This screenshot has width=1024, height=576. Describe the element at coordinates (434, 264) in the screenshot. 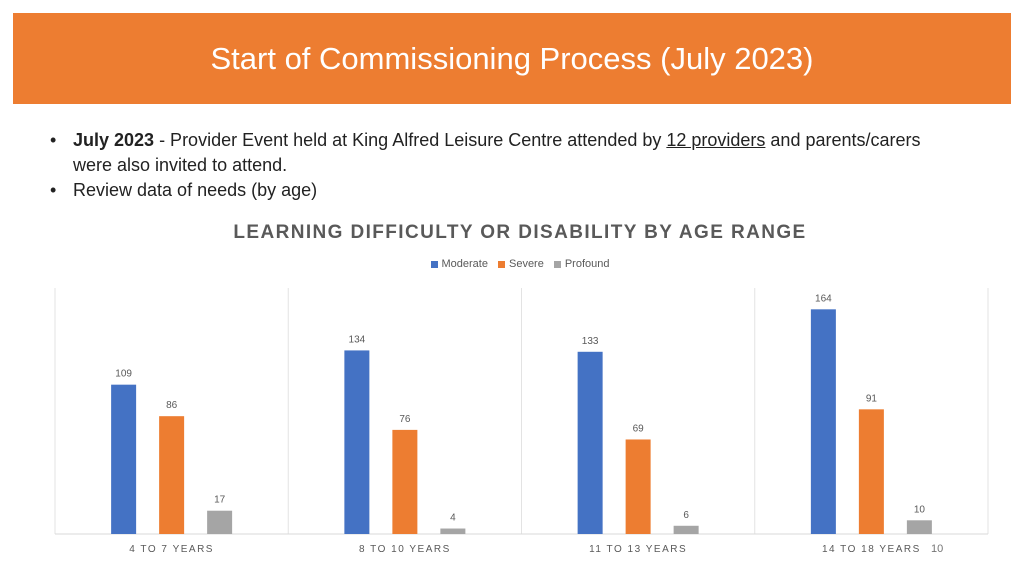

I see `legend-swatch-moderate` at that location.